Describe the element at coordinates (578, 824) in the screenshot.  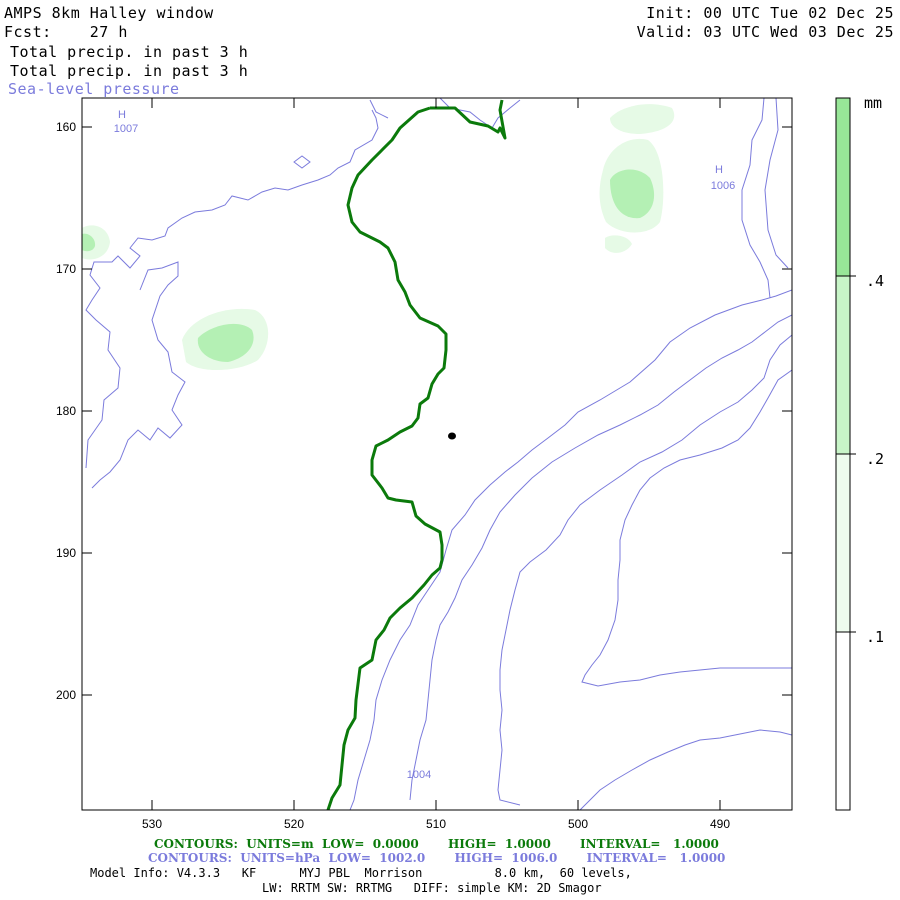
I see `x-tick-label: 500` at that location.